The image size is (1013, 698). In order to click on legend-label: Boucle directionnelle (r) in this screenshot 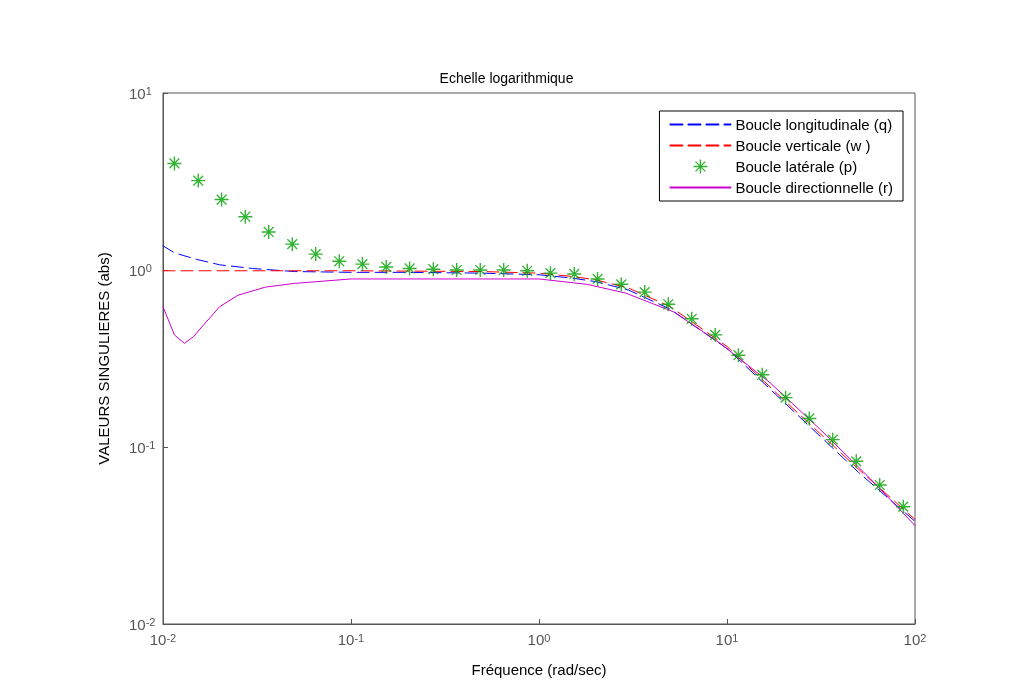, I will do `click(814, 187)`.